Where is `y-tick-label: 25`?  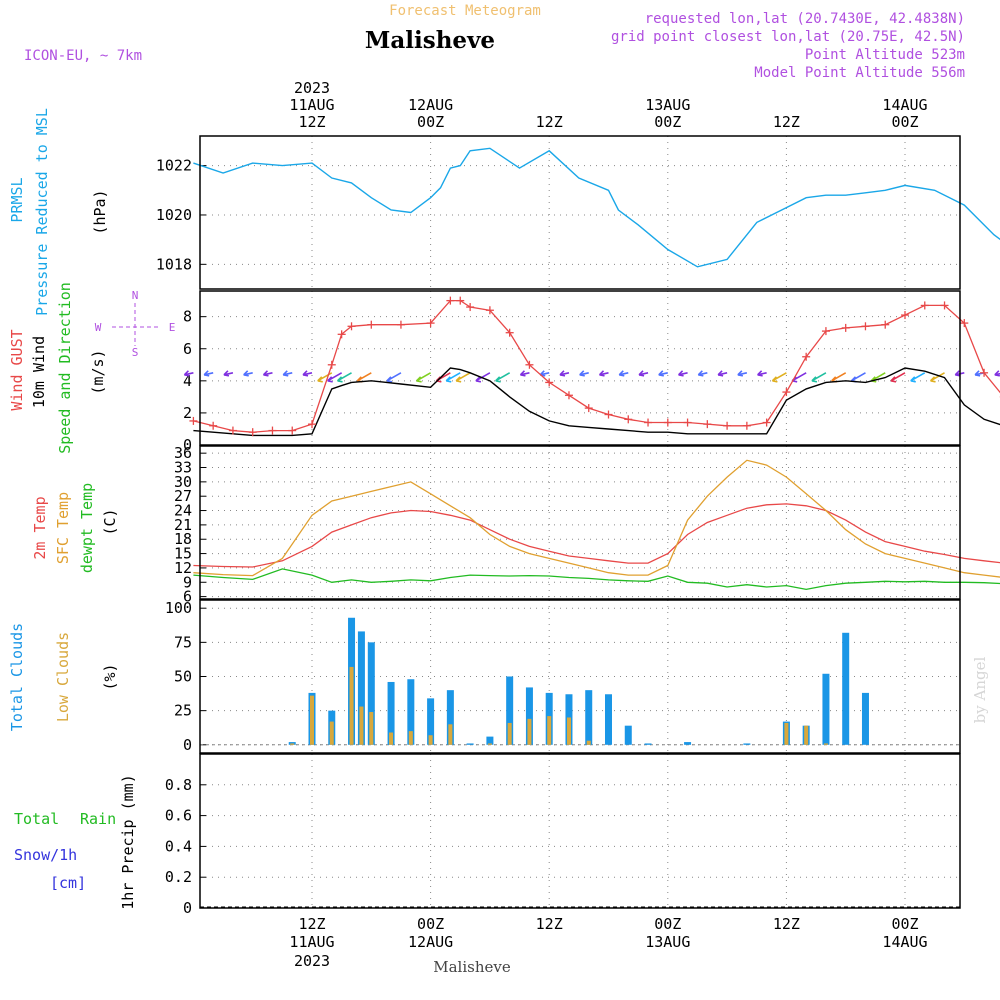 y-tick-label: 25 is located at coordinates (183, 711).